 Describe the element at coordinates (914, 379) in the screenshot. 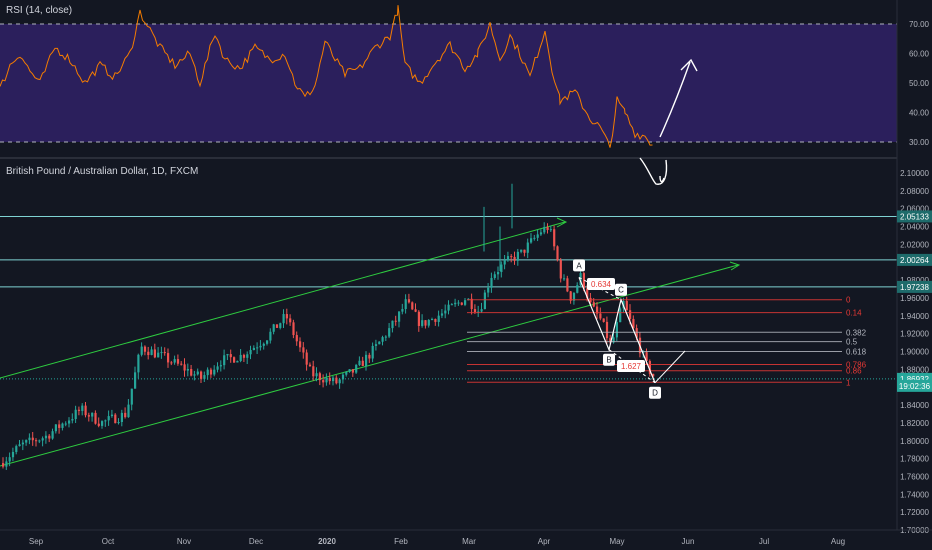

I see `price-tag-label: 1.86932` at that location.